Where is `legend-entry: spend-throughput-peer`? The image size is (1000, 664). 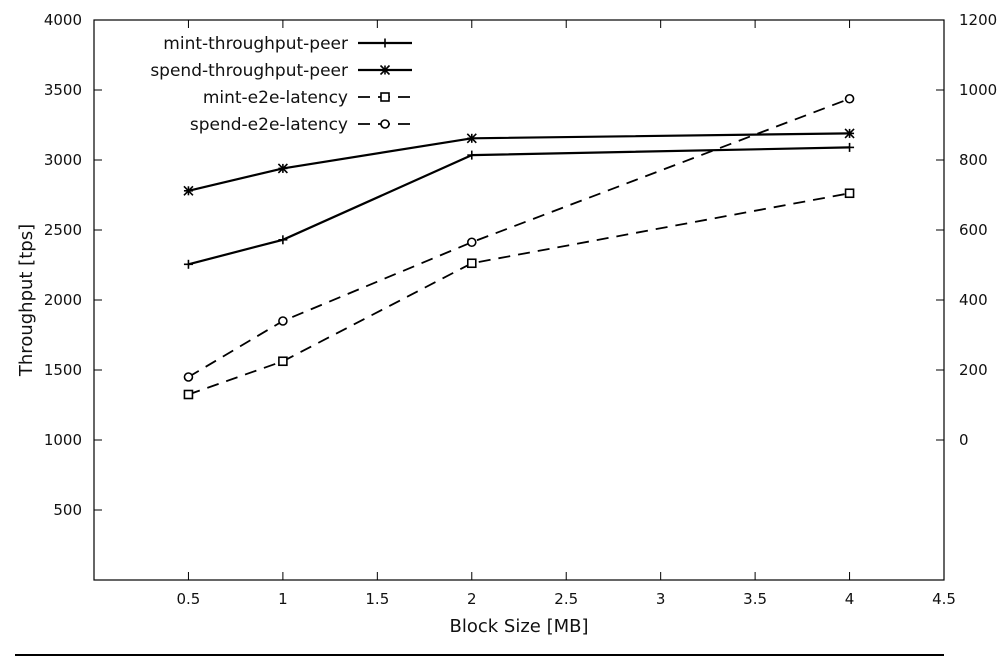 legend-entry: spend-throughput-peer is located at coordinates (281, 71).